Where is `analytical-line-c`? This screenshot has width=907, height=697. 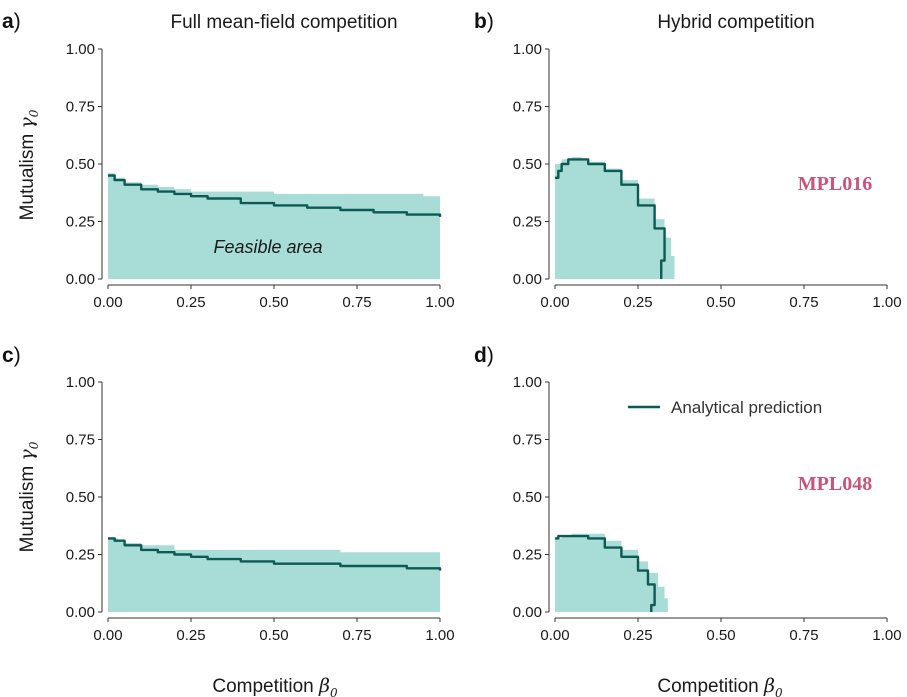 analytical-line-c is located at coordinates (275, 554).